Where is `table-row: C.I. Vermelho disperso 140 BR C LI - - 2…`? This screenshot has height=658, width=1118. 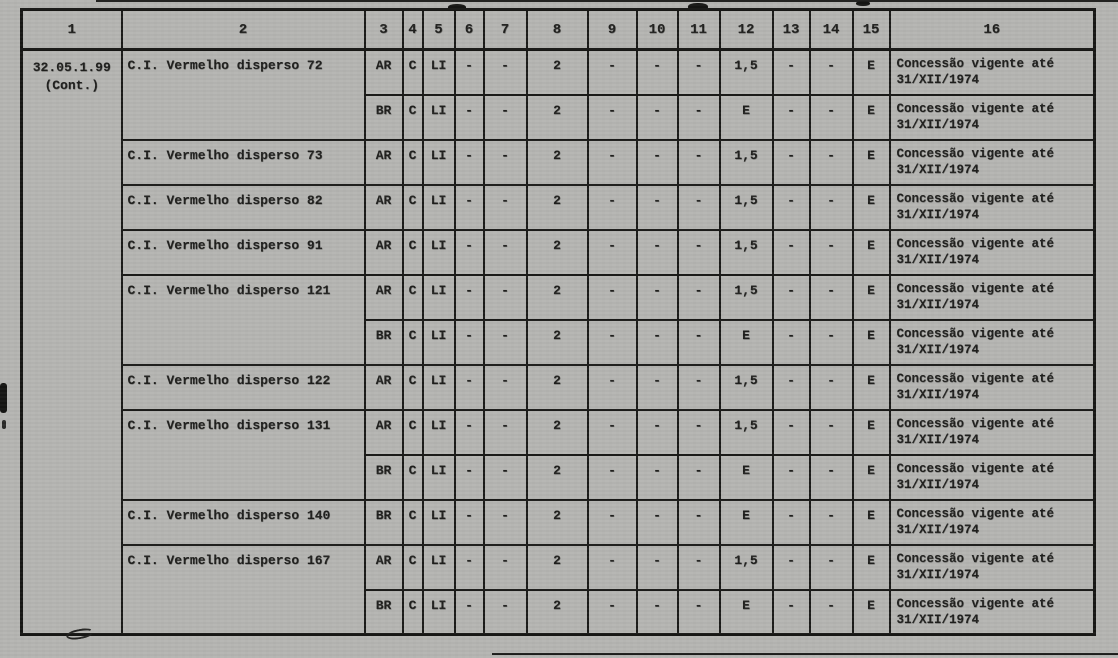 table-row: C.I. Vermelho disperso 140 BR C LI - - 2… is located at coordinates (559, 522).